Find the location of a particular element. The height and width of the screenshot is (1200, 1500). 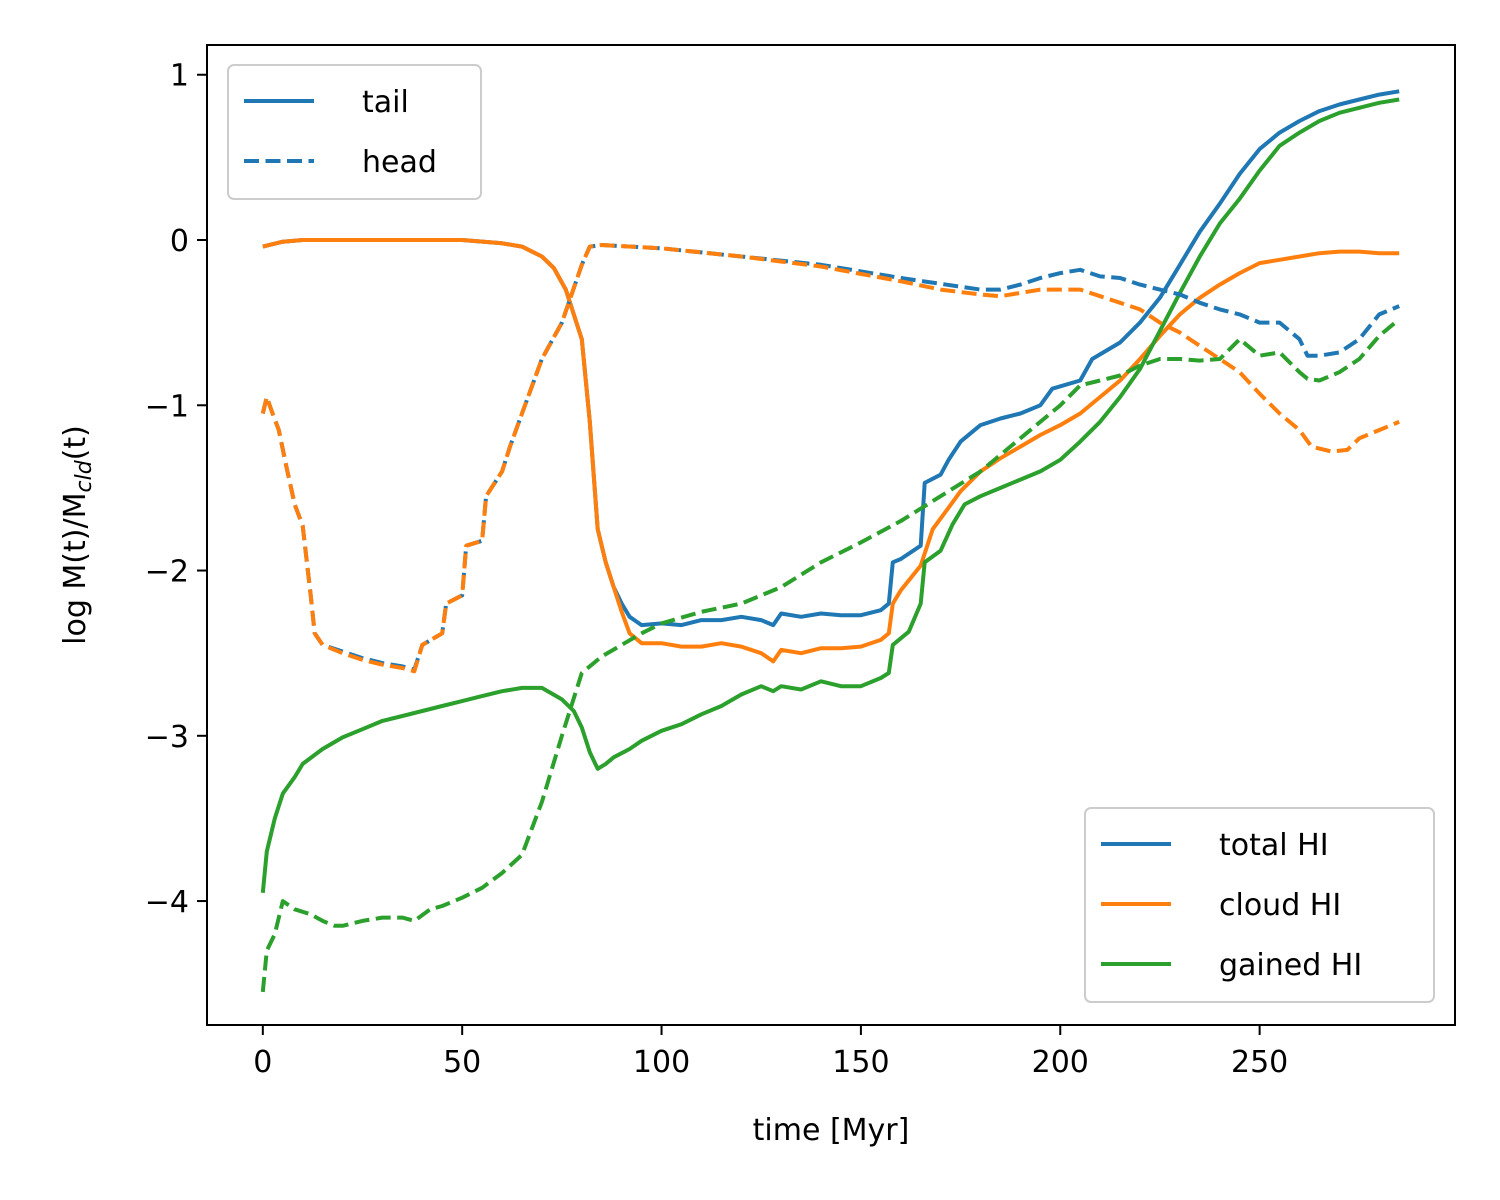

x-tick-label: 150 is located at coordinates (860, 1062).